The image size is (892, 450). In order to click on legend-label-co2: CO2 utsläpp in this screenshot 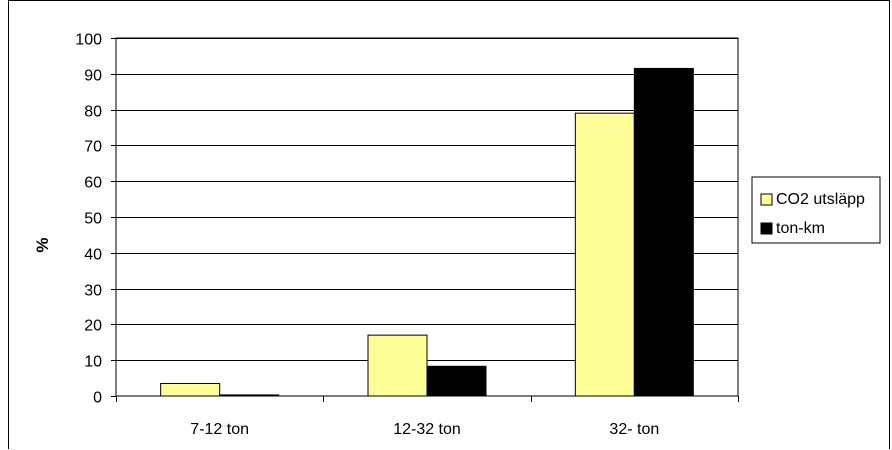, I will do `click(820, 199)`.